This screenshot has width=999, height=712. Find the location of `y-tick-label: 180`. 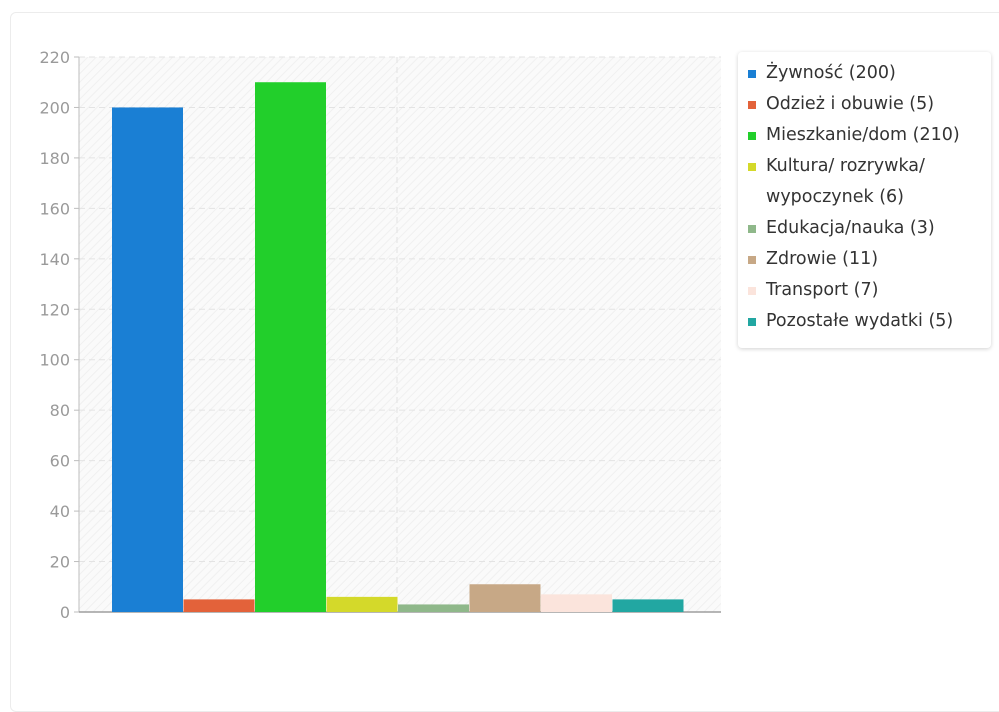

y-tick-label: 180 is located at coordinates (54, 158).